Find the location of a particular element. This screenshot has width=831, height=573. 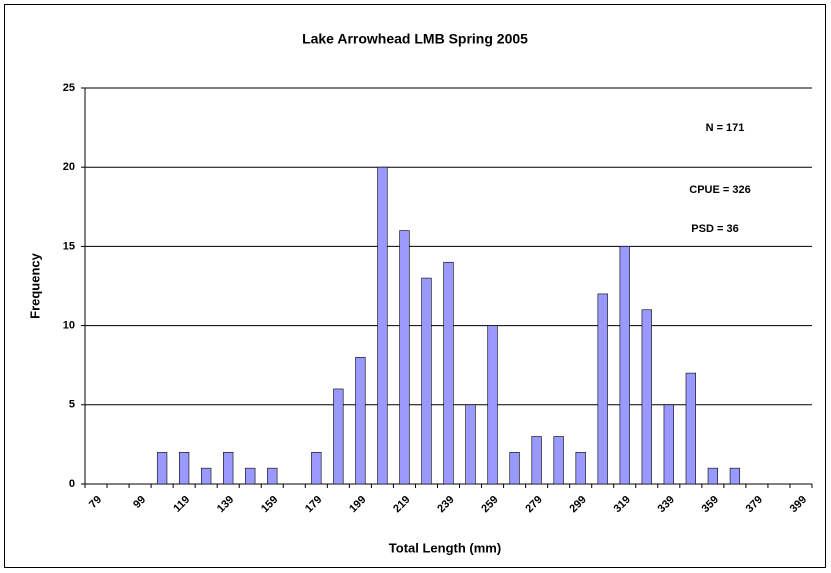

annotation: N = 171 is located at coordinates (725, 128).